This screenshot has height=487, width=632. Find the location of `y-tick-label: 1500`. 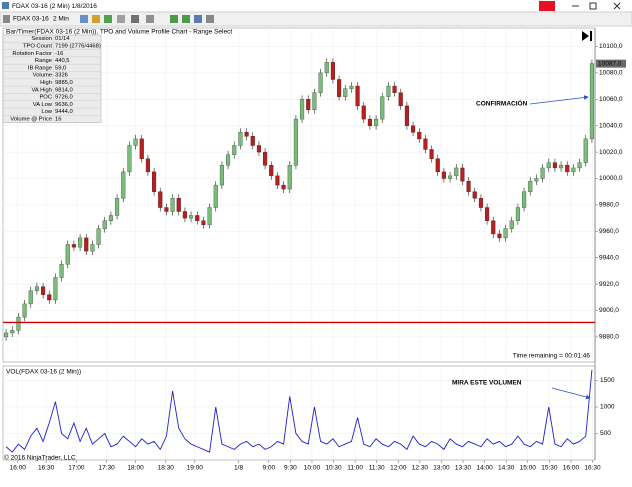

y-tick-label: 1500 is located at coordinates (607, 380).